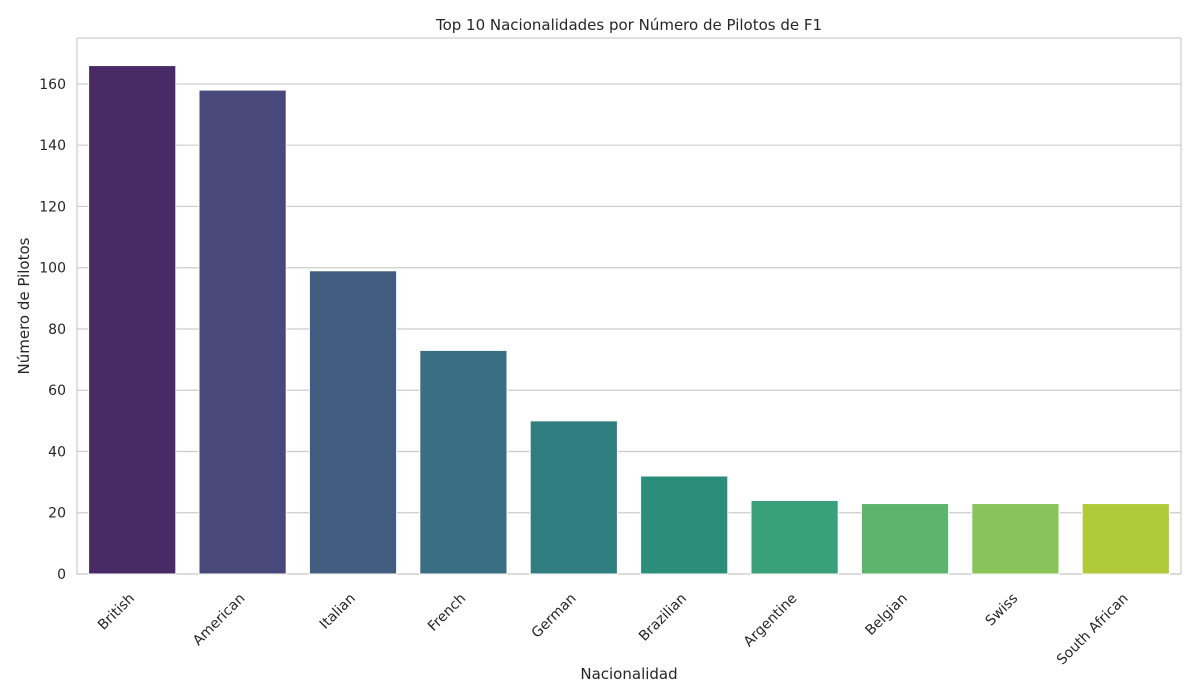 The width and height of the screenshot is (1200, 700). Describe the element at coordinates (52, 269) in the screenshot. I see `y-tick-label: 100` at that location.